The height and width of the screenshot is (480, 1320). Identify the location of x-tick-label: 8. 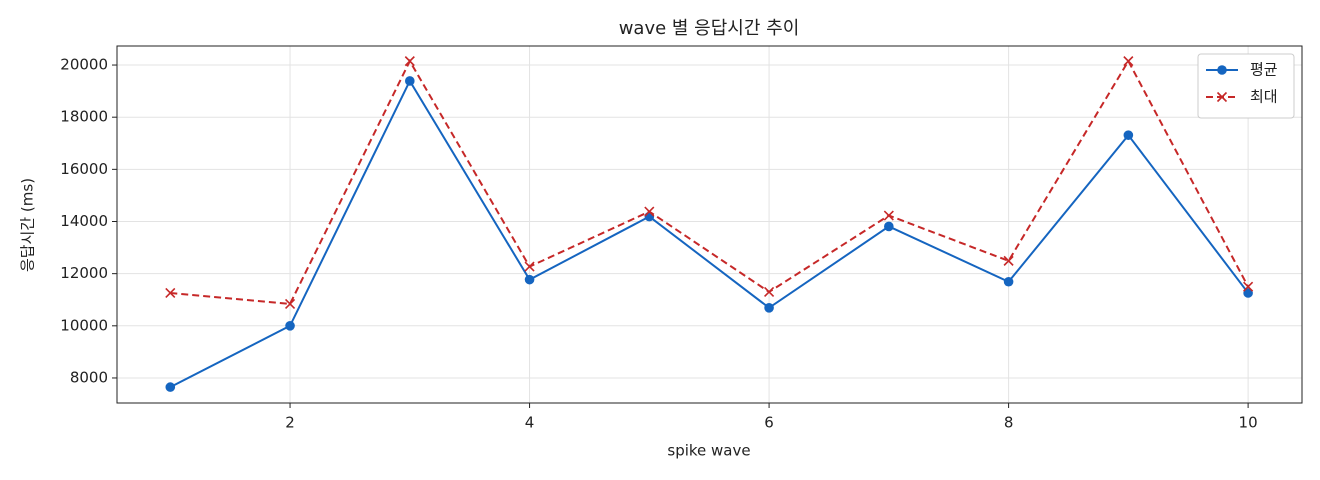
(1009, 423).